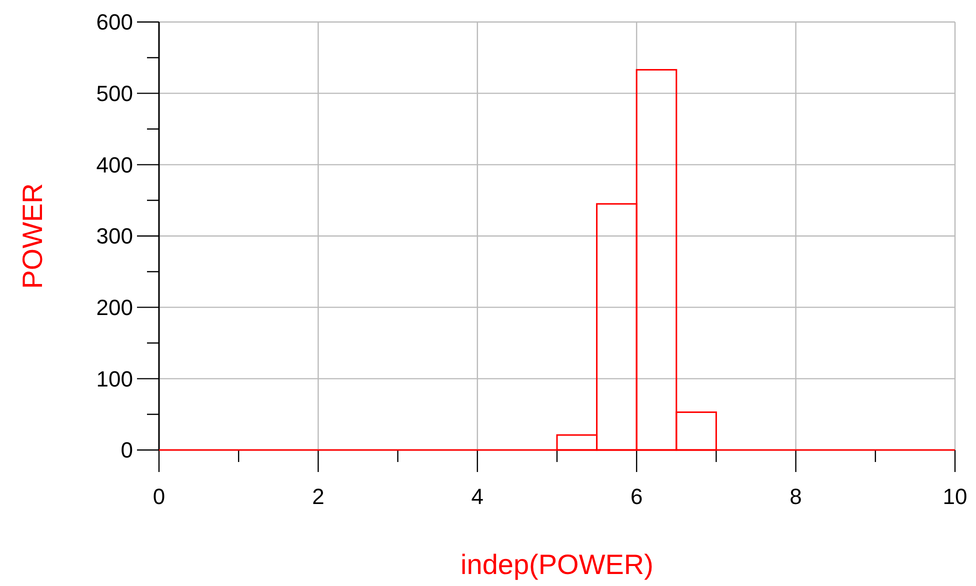  What do you see at coordinates (114, 165) in the screenshot?
I see `y-tick-label: 400` at bounding box center [114, 165].